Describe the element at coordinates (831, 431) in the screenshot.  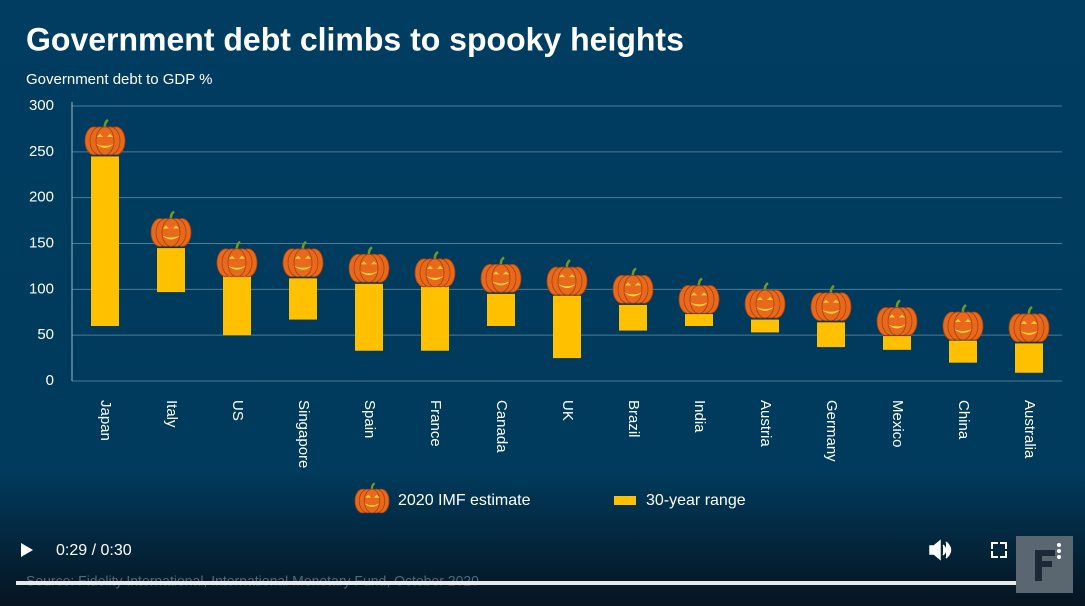
I see `x-tick-label: Germany` at that location.